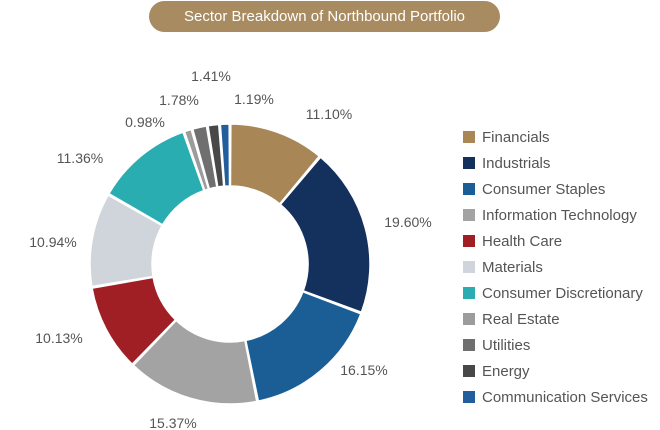  What do you see at coordinates (211, 76) in the screenshot?
I see `data-label-energy: 1.41%` at bounding box center [211, 76].